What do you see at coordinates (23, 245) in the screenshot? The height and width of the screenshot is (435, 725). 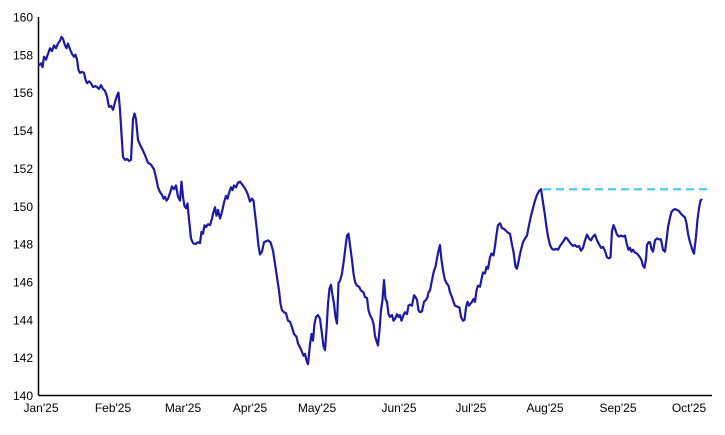 I see `y-tick-label: 148` at bounding box center [23, 245].